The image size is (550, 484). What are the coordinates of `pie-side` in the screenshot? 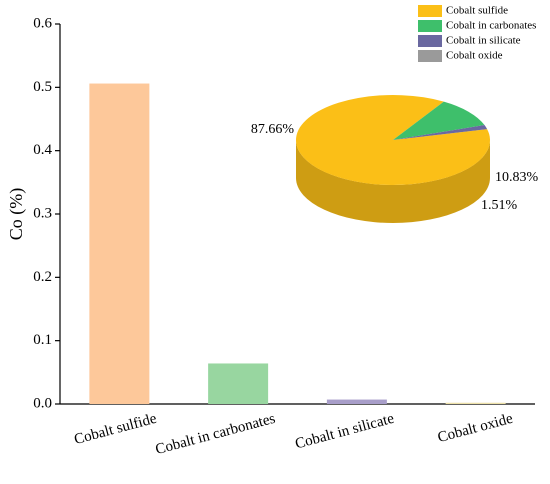 It's located at (393, 181).